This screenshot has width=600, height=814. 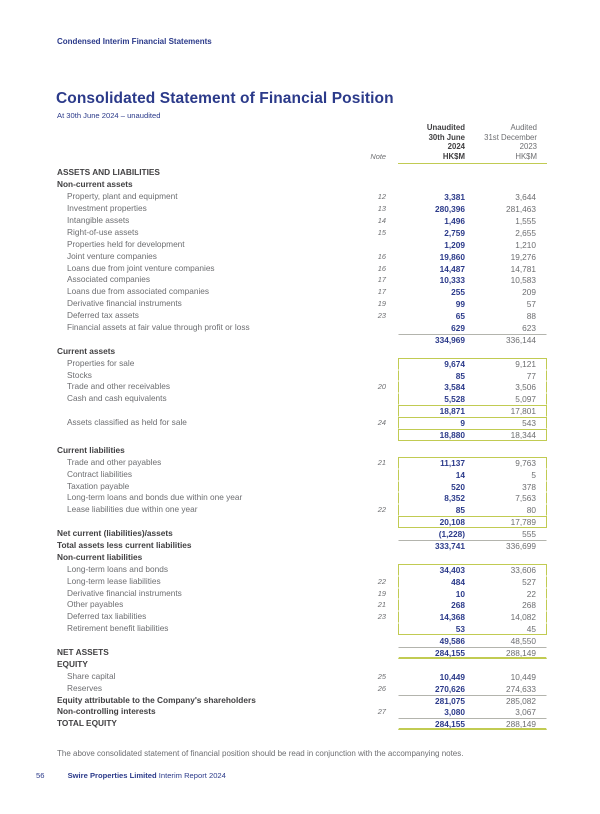 I want to click on row-label: TOTAL EQUITY, so click(x=87, y=723).